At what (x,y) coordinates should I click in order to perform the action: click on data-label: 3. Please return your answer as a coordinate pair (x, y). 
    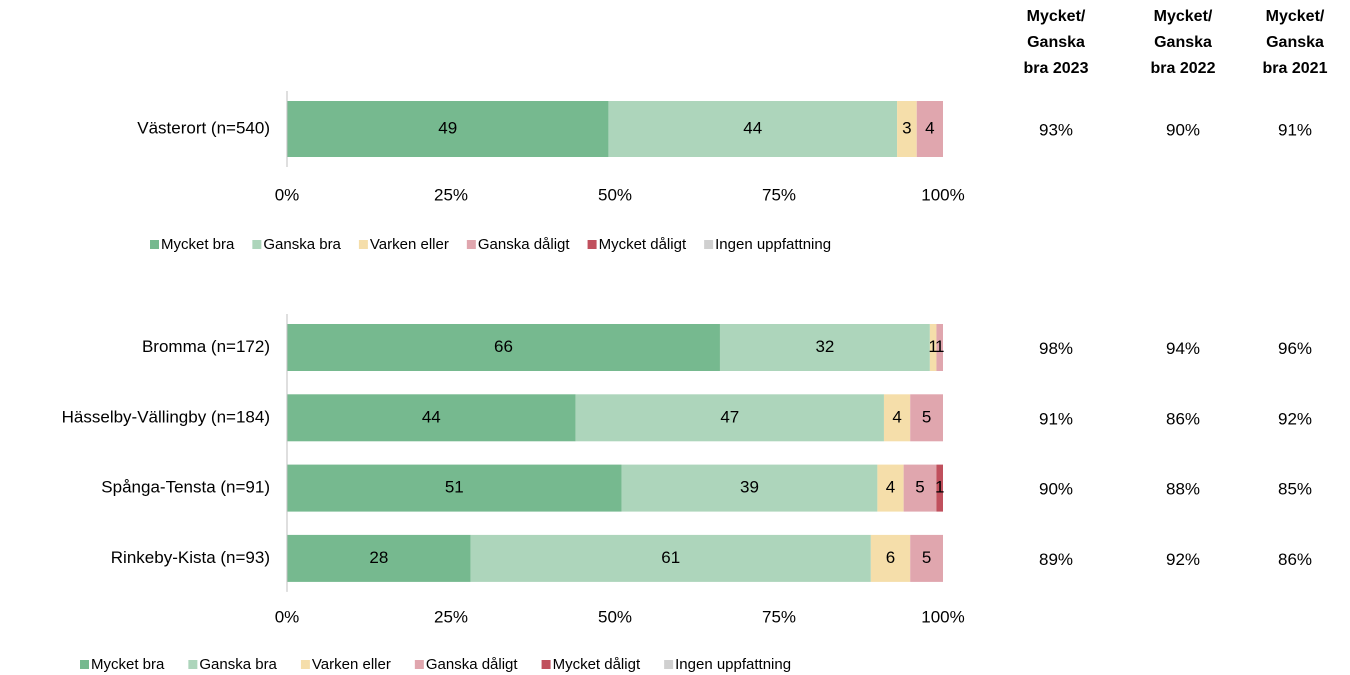
    Looking at the image, I should click on (906, 127).